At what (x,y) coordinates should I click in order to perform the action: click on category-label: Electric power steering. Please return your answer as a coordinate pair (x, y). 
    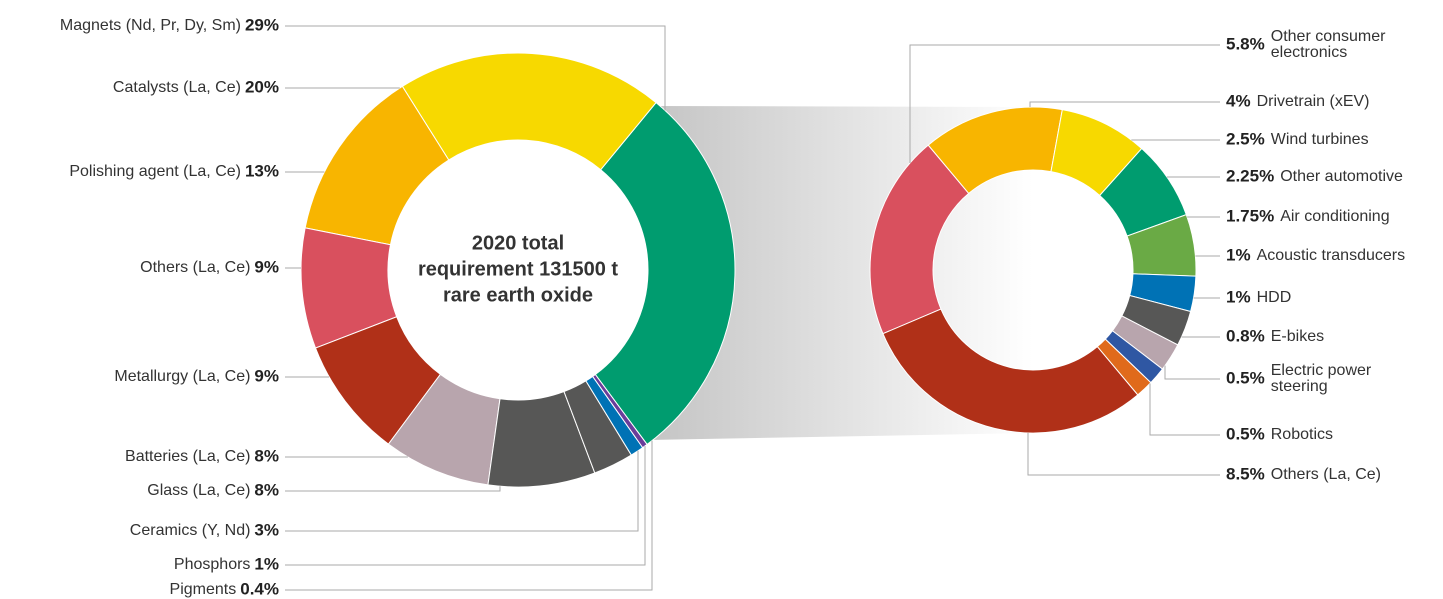
    Looking at the image, I should click on (1323, 378).